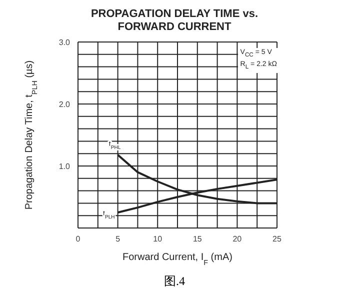 The width and height of the screenshot is (349, 305). I want to click on x-tick-label: 10, so click(158, 239).